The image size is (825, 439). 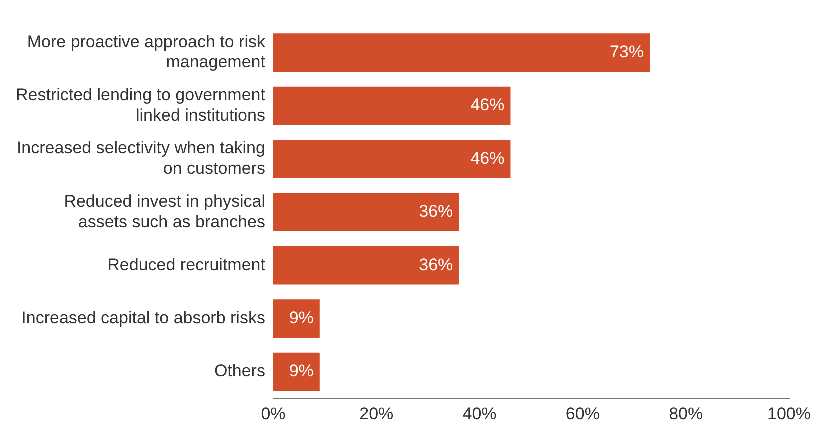 What do you see at coordinates (273, 414) in the screenshot?
I see `x-tick-label: 0%` at bounding box center [273, 414].